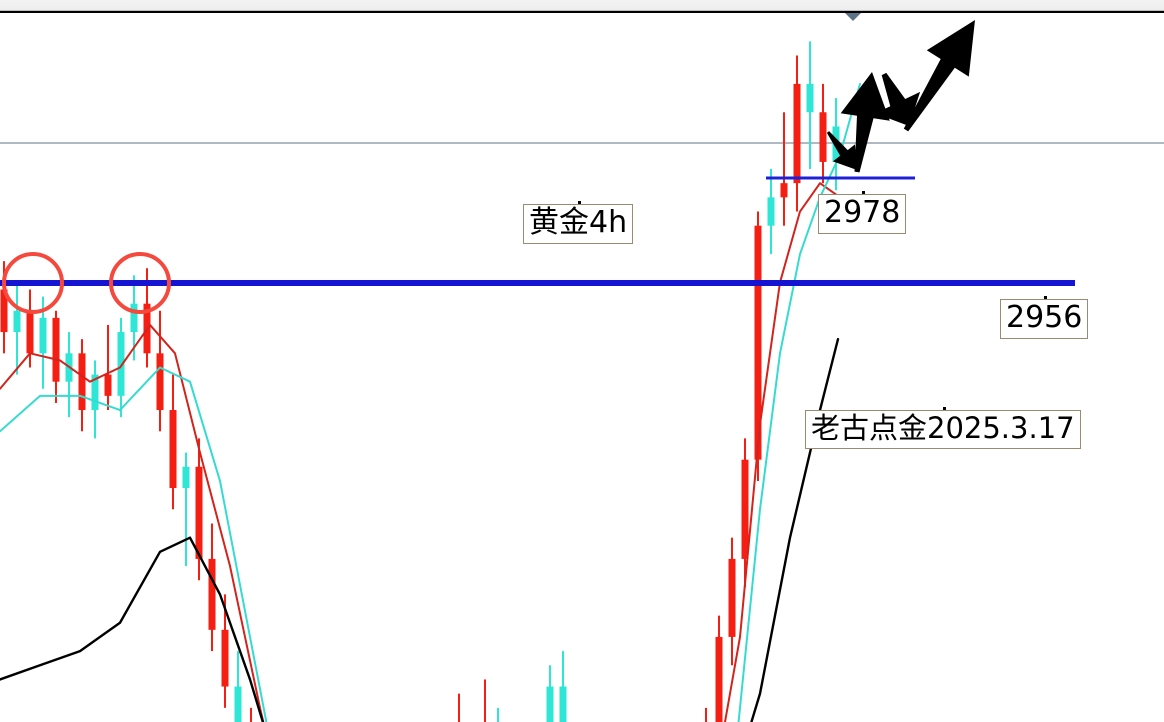 This screenshot has width=1164, height=722. I want to click on toolbar-divider, so click(582, 12).